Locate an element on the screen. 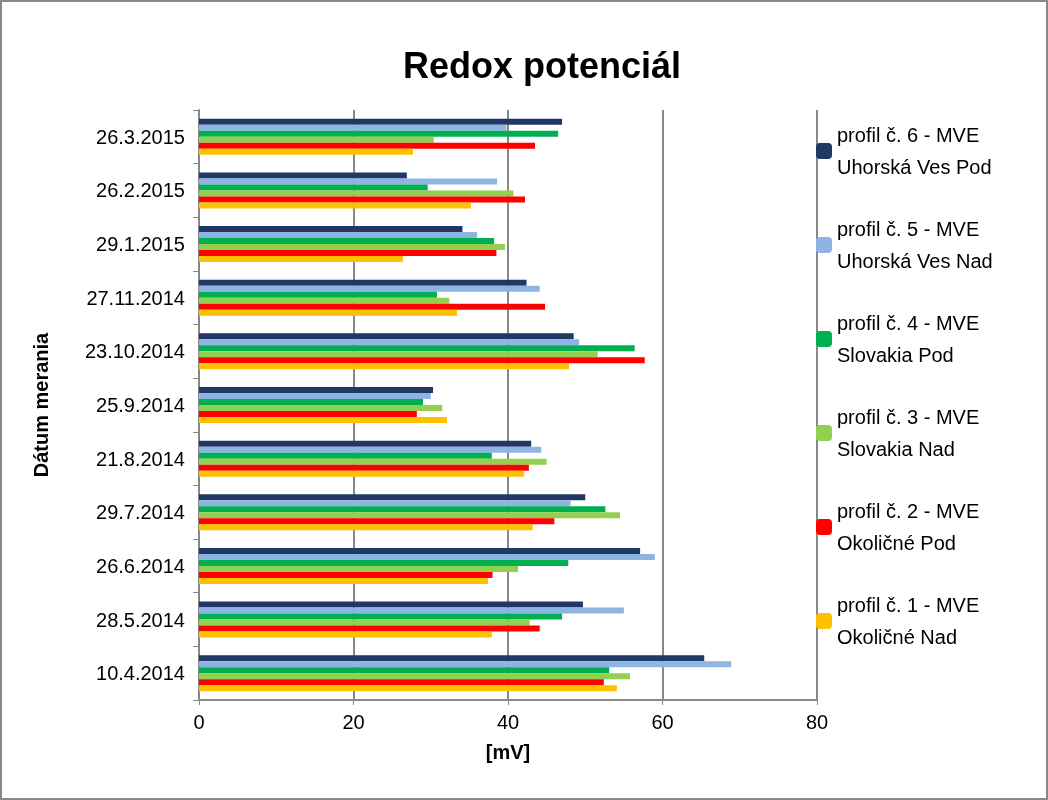  y-tick-label: 29.1.2015 is located at coordinates (140, 244).